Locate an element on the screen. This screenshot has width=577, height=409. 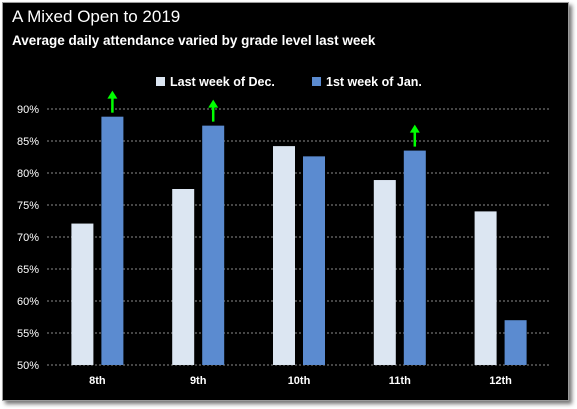
bar-dec-10th is located at coordinates (284, 255).